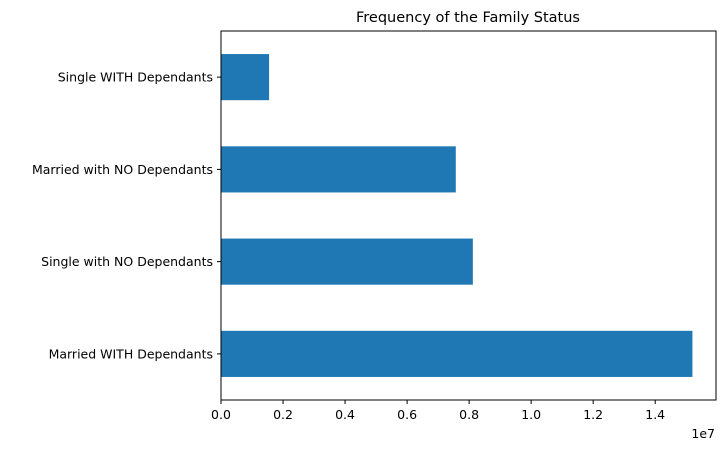 The image size is (726, 455). I want to click on y-tick-label: Single WITH Dependants, so click(135, 77).